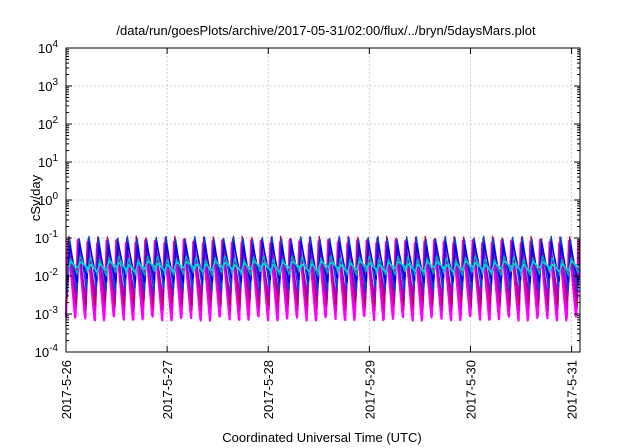 This screenshot has height=448, width=640. I want to click on x-tick-label: 2017-5-27, so click(167, 389).